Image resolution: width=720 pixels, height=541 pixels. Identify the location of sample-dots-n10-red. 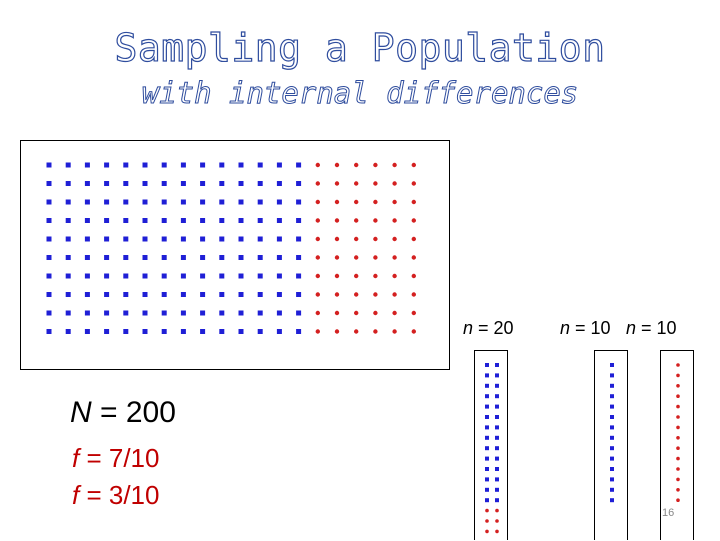
(678, 432).